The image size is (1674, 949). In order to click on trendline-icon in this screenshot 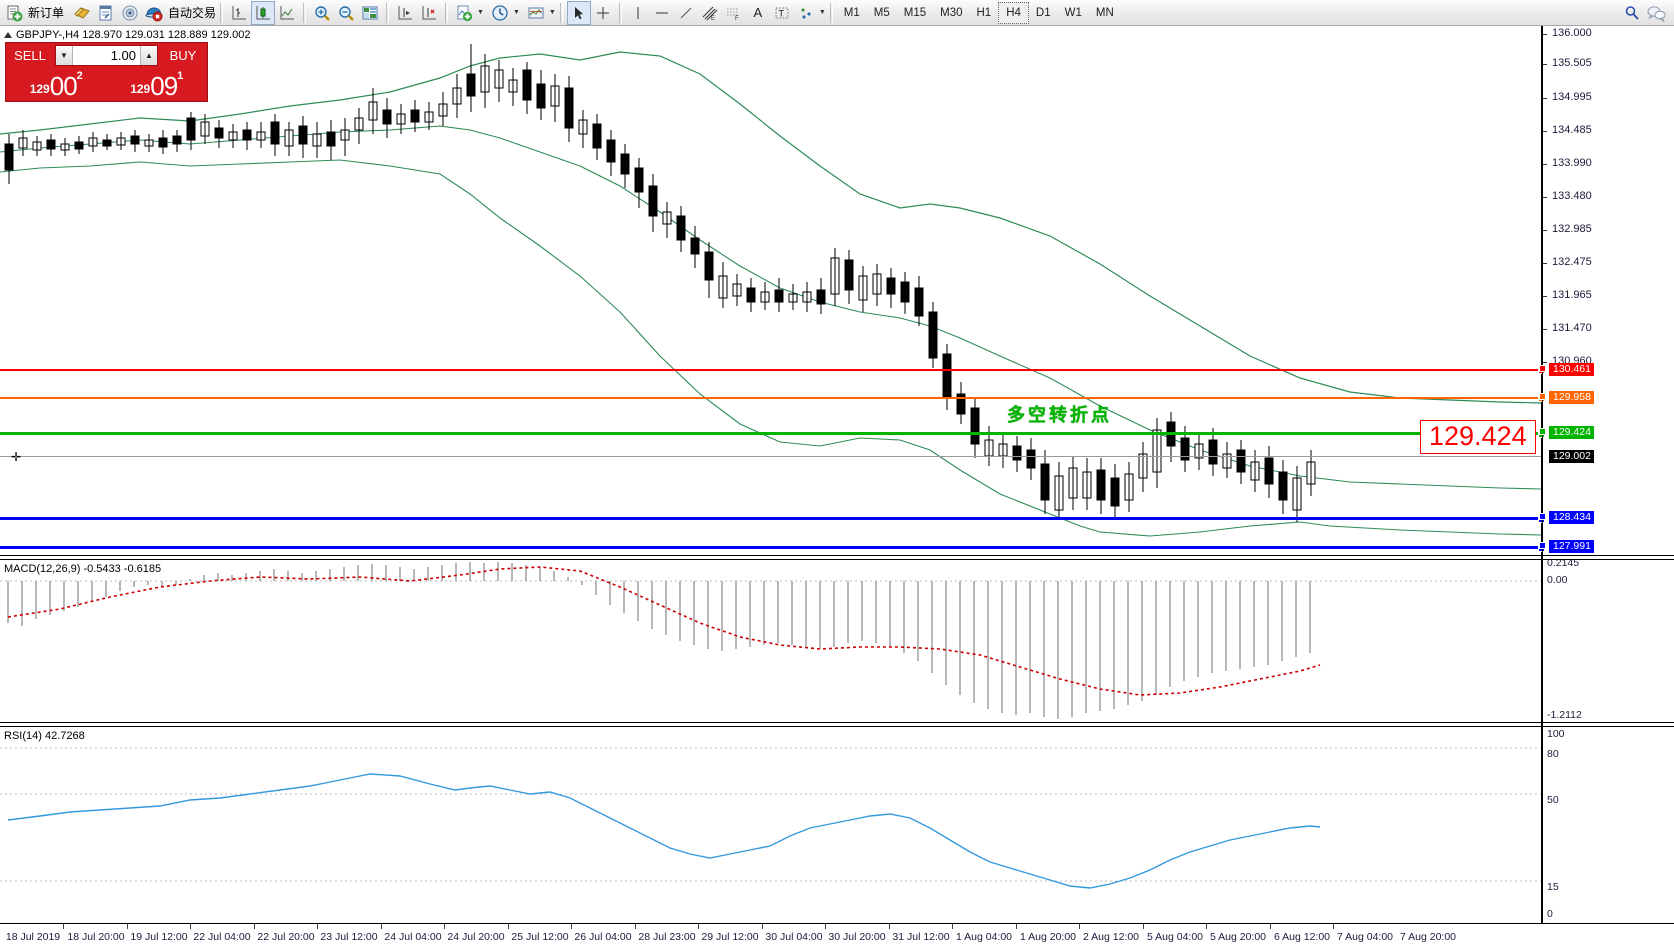, I will do `click(686, 13)`.